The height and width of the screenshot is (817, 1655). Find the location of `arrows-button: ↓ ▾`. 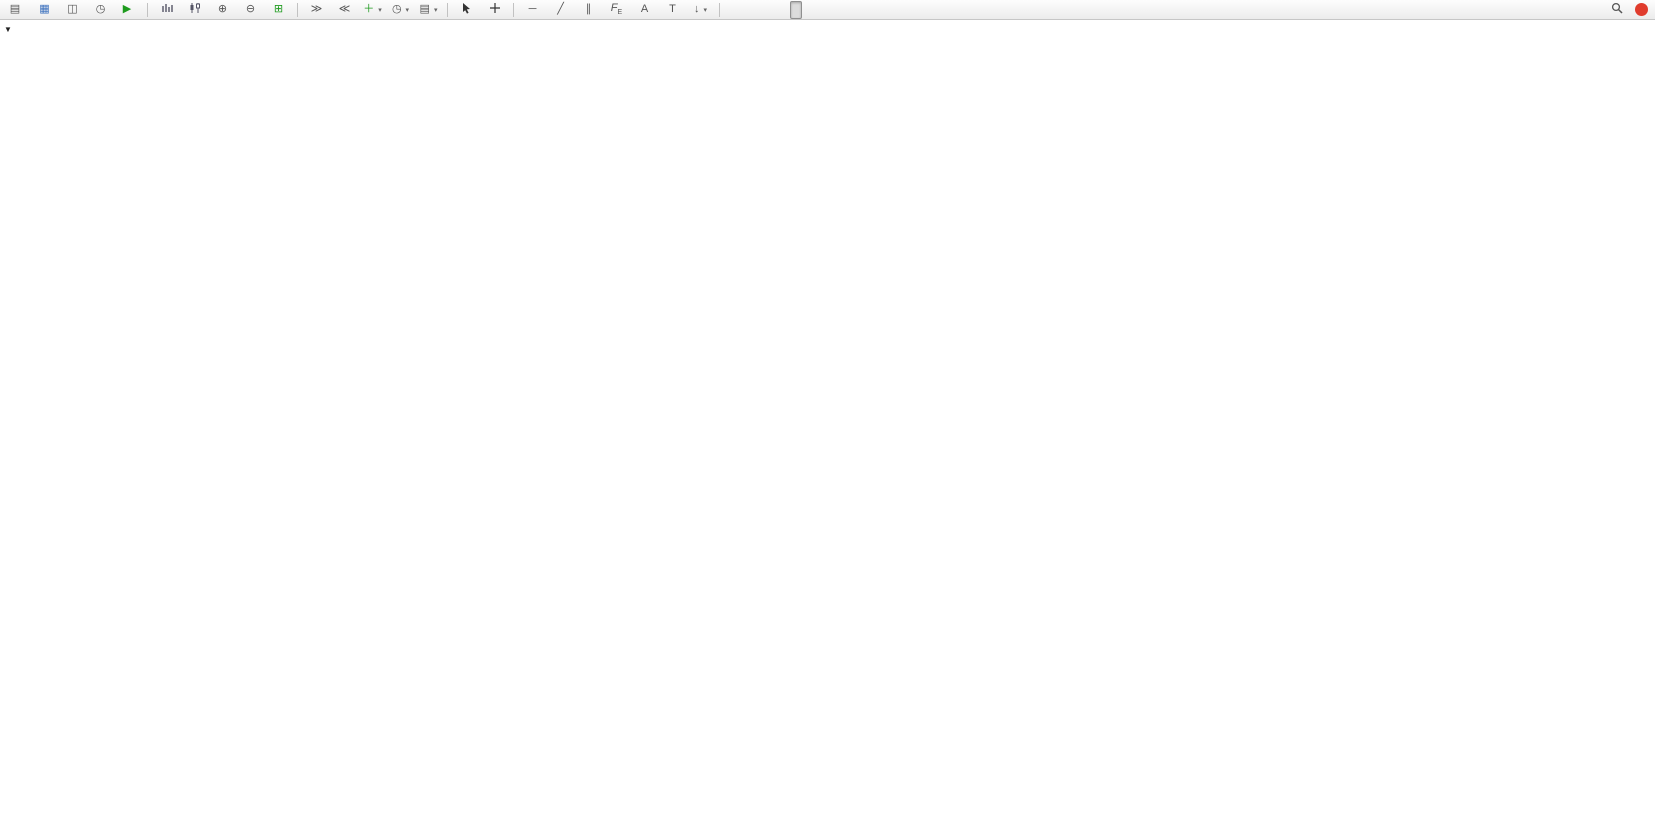

arrows-button: ↓ ▾ is located at coordinates (700, 9).